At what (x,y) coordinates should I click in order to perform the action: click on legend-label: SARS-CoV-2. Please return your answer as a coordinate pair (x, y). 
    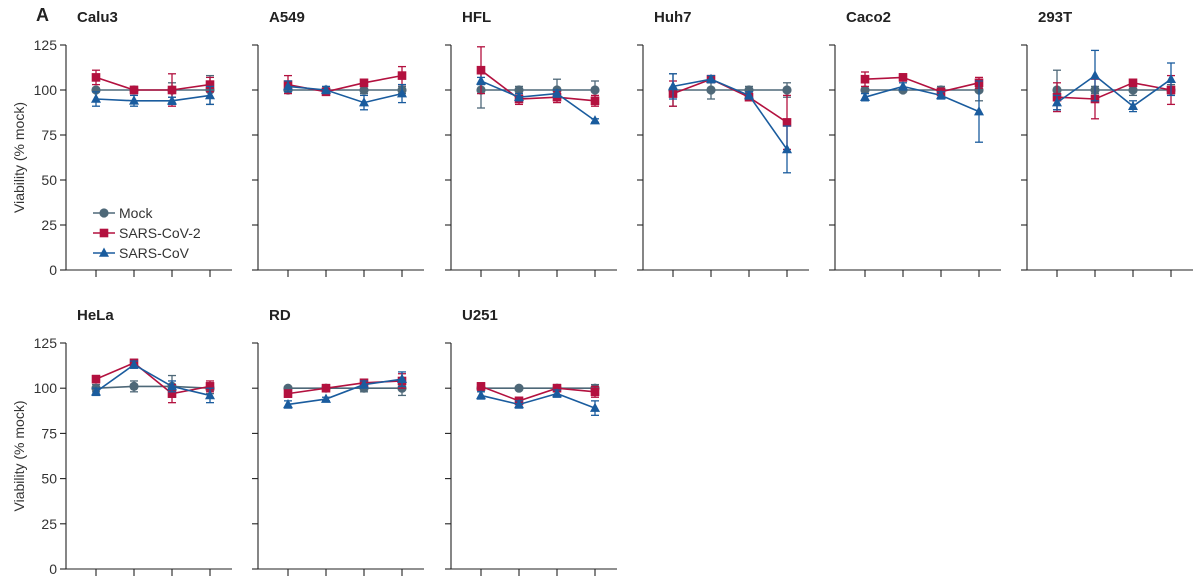
    Looking at the image, I should click on (160, 233).